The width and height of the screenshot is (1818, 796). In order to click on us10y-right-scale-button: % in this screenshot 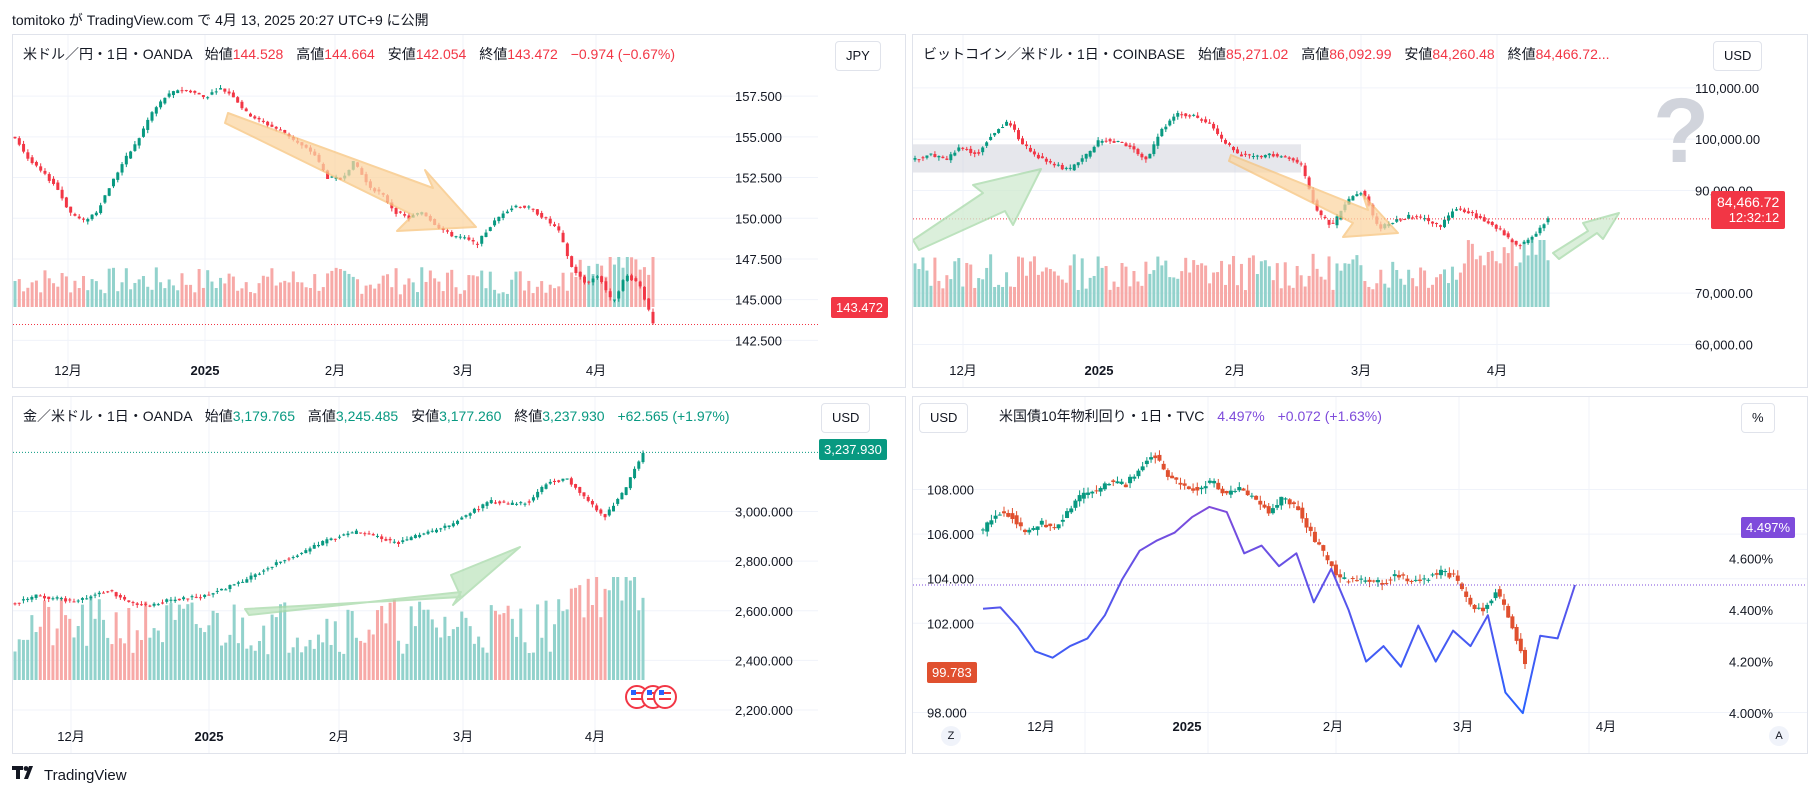, I will do `click(1758, 418)`.